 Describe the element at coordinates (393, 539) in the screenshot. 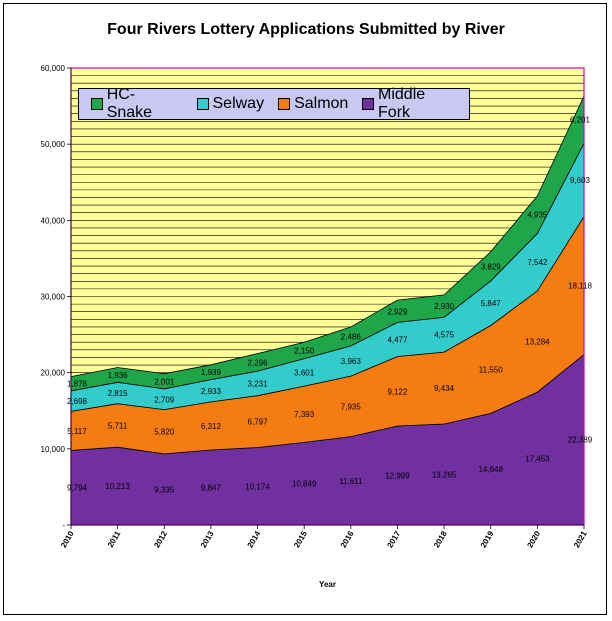

I see `x-tick-label: 2017` at that location.